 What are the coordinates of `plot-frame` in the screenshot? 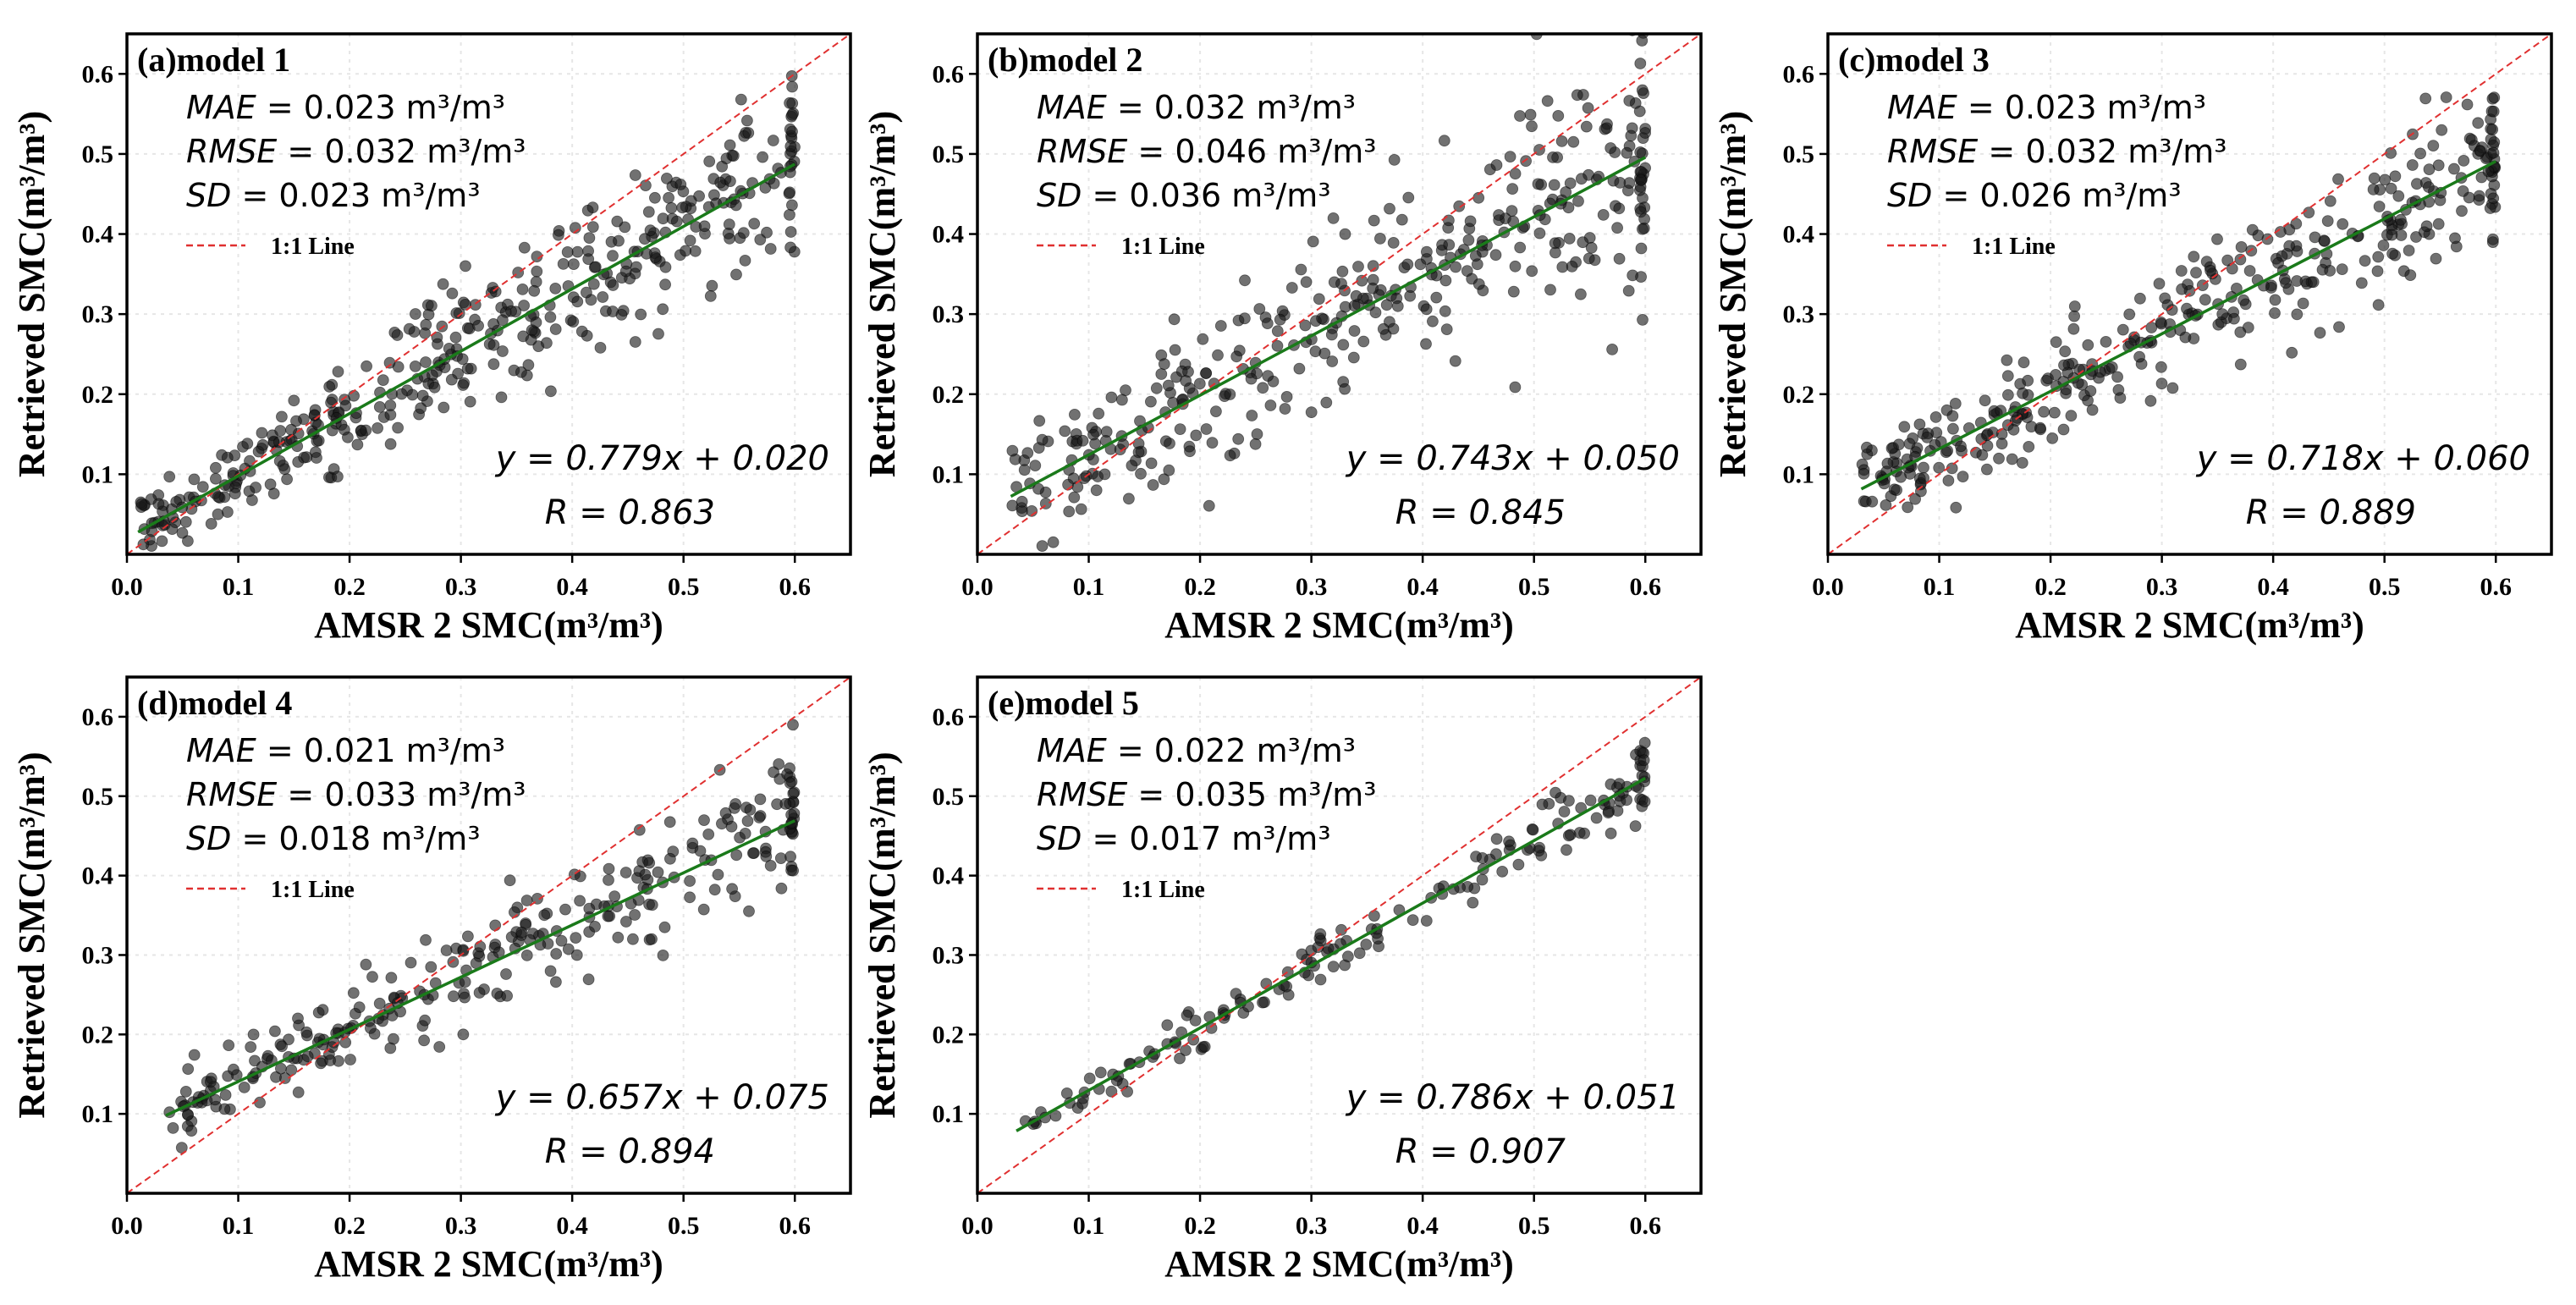 It's located at (1339, 935).